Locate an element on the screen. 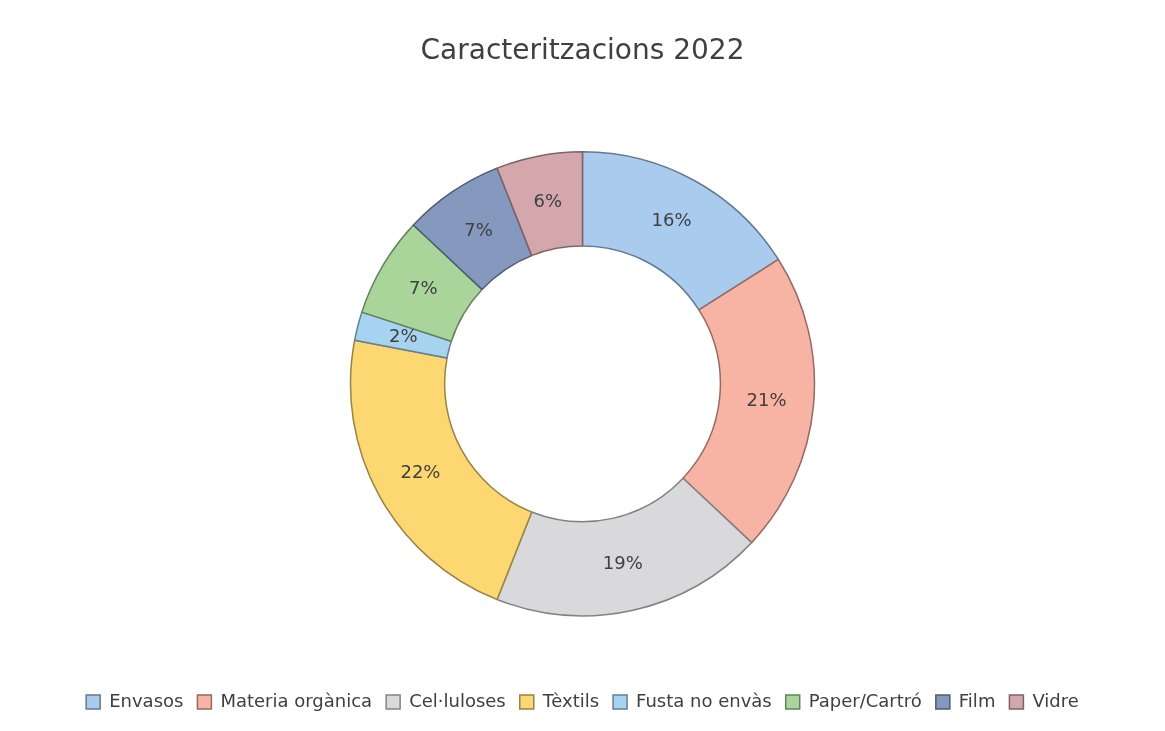 The width and height of the screenshot is (1165, 731). data-label: 2% is located at coordinates (403, 336).